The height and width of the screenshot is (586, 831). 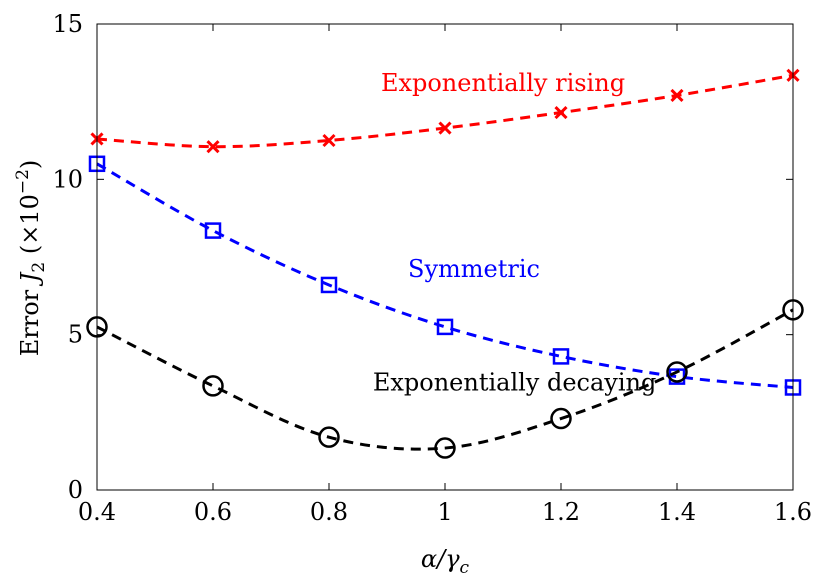 I want to click on x-axis-label: α/γc, so click(x=445, y=561).